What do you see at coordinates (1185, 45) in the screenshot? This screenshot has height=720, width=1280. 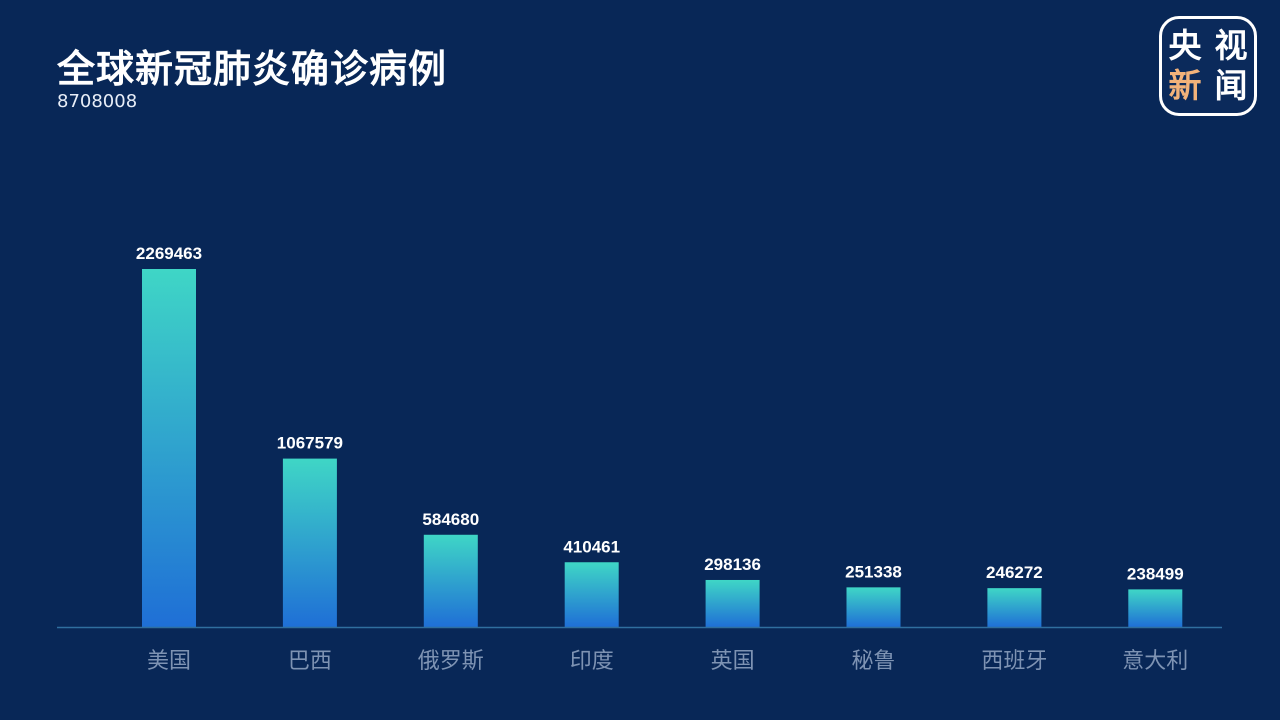 I see `logo-char: 央` at bounding box center [1185, 45].